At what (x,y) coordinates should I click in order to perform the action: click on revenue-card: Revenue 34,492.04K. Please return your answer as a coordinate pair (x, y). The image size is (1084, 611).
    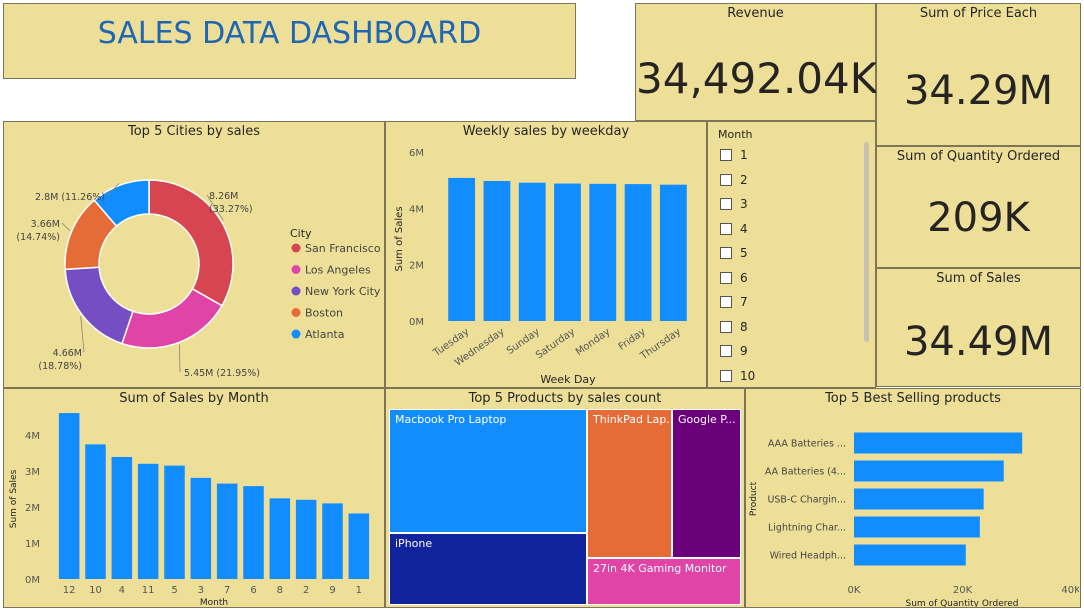
    Looking at the image, I should click on (756, 62).